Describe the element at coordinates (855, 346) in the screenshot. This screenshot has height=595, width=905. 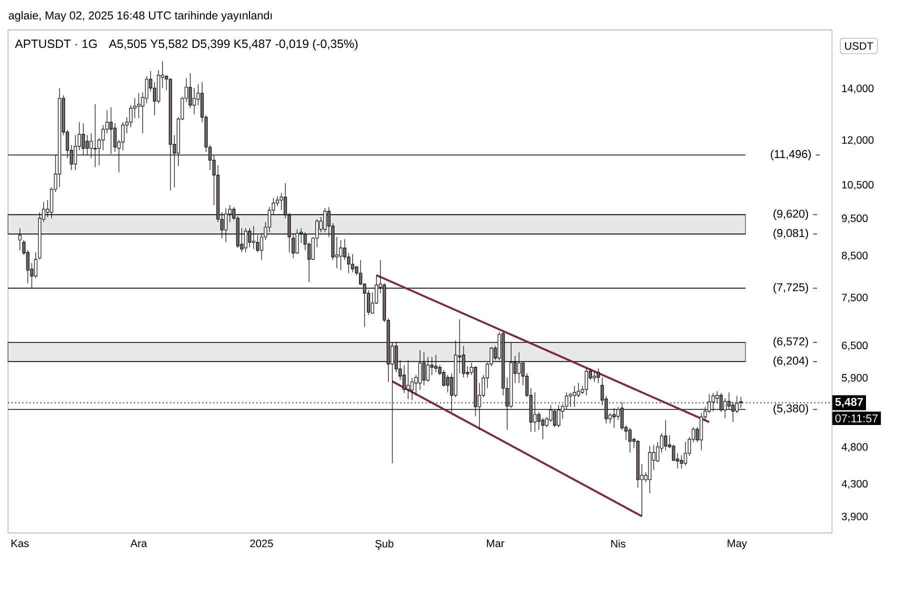
I see `y-tick-label: 6,500` at that location.